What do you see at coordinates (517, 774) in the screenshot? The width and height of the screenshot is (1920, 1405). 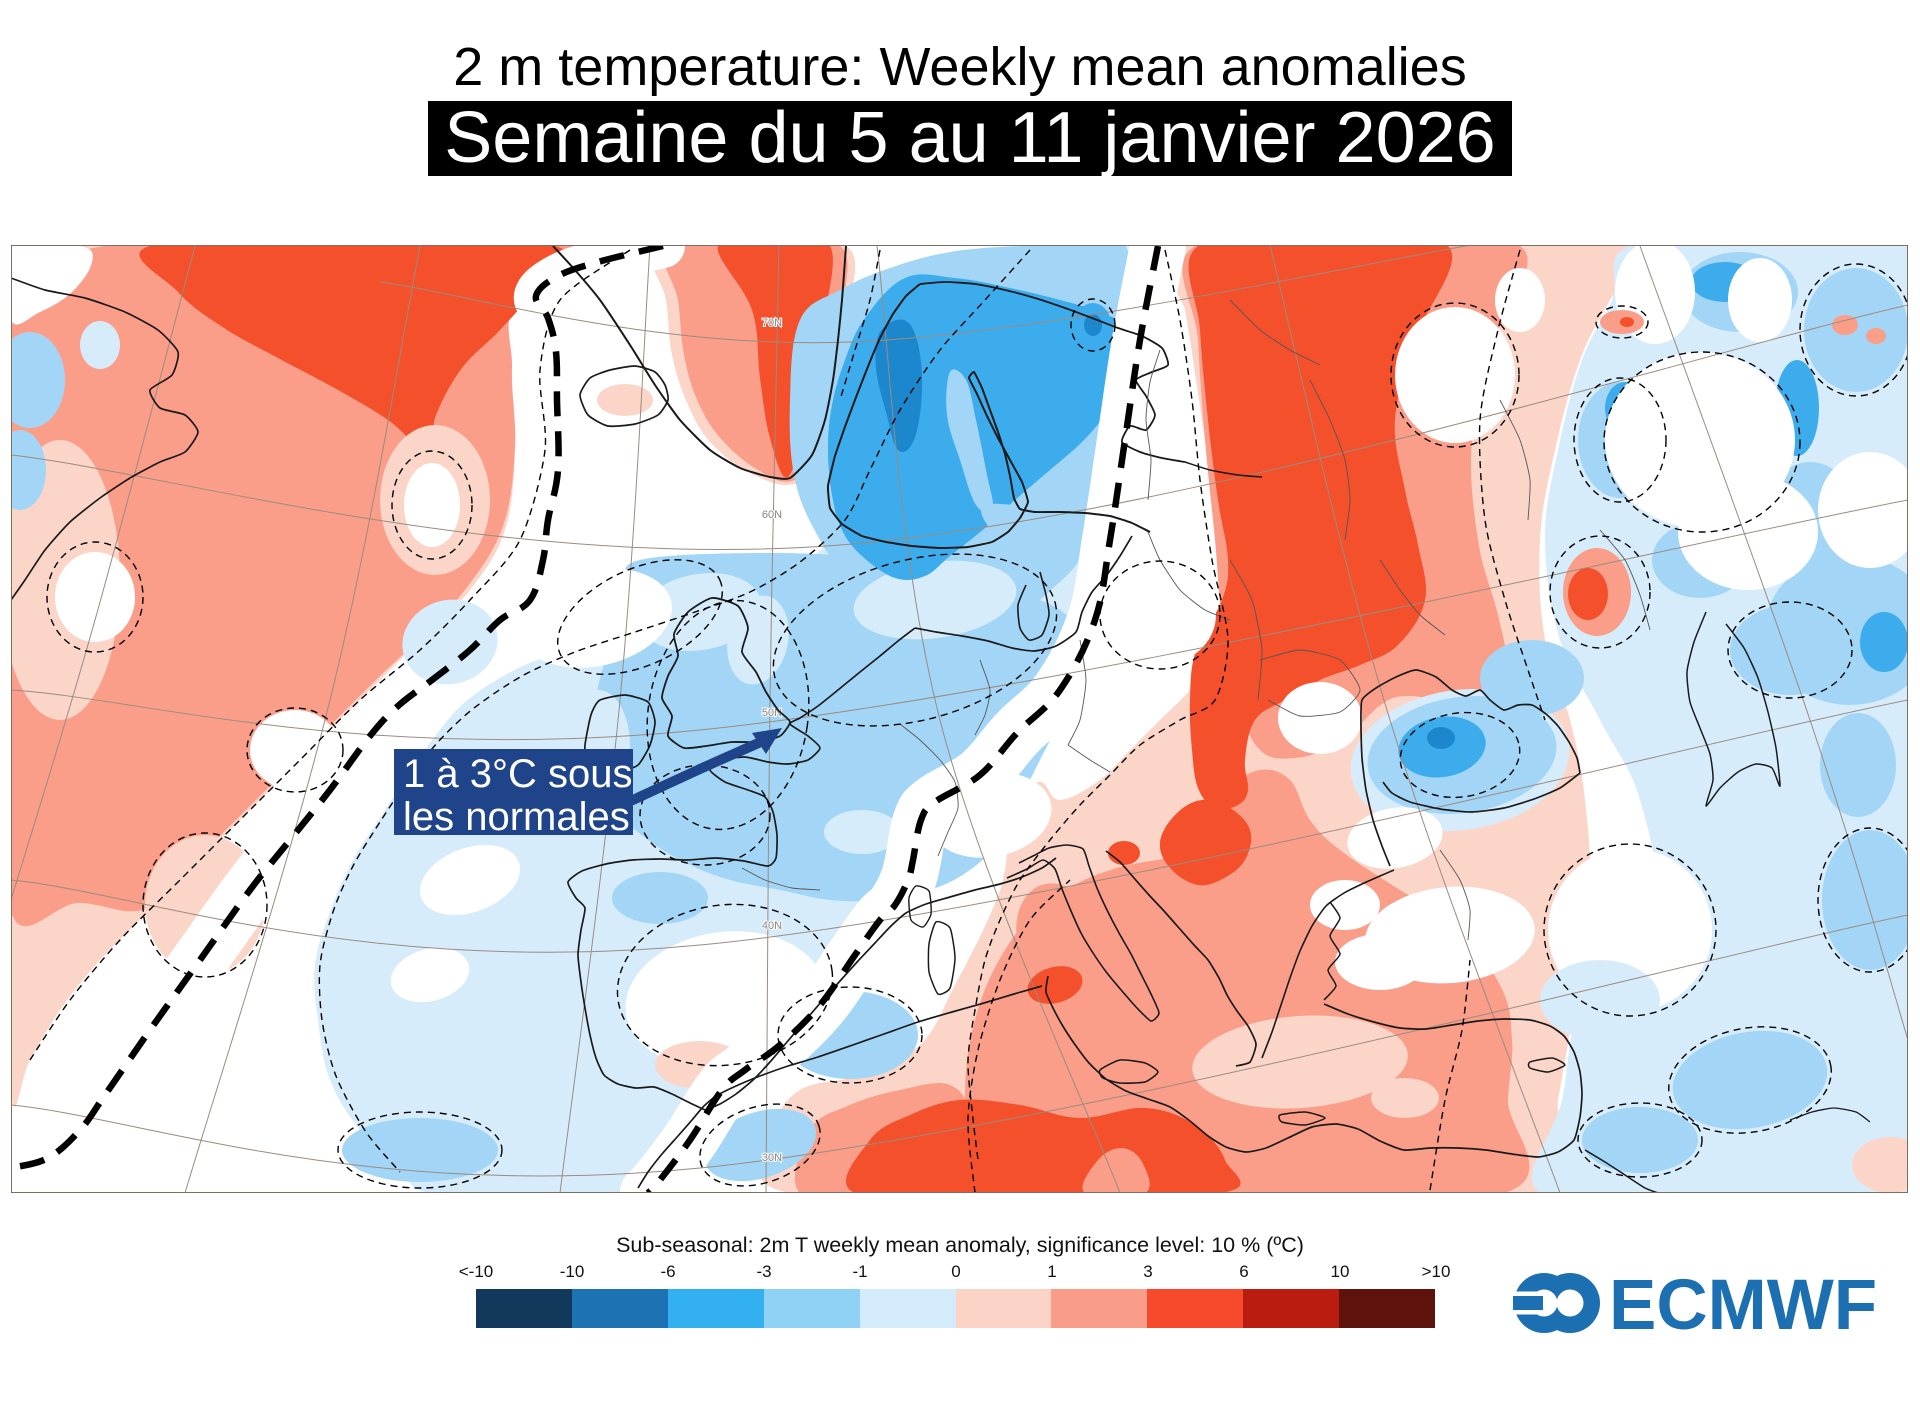 I see `svg-text: 1 à 3°C sous` at bounding box center [517, 774].